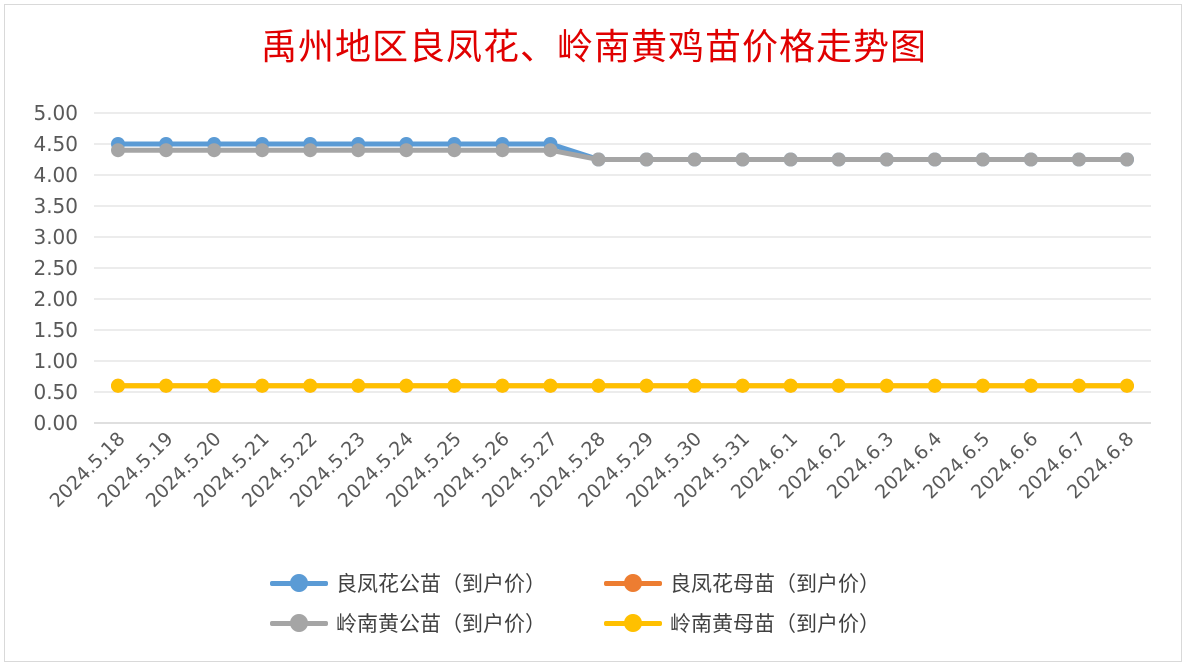 The width and height of the screenshot is (1188, 668). Describe the element at coordinates (55, 361) in the screenshot. I see `y-tick-label: 1.00` at that location.